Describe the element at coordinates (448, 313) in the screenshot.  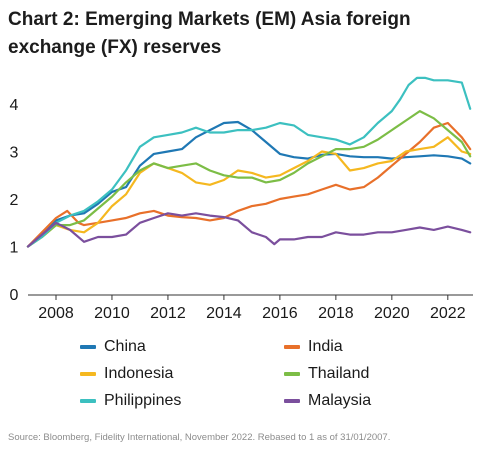
I see `x-tick-label: 2022` at that location.